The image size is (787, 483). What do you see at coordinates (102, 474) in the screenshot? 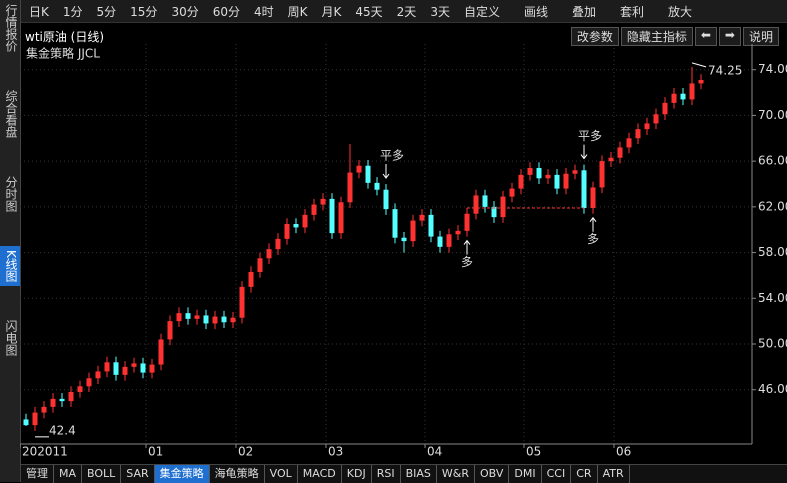
I see `indicator-tab: BOLL` at bounding box center [102, 474].